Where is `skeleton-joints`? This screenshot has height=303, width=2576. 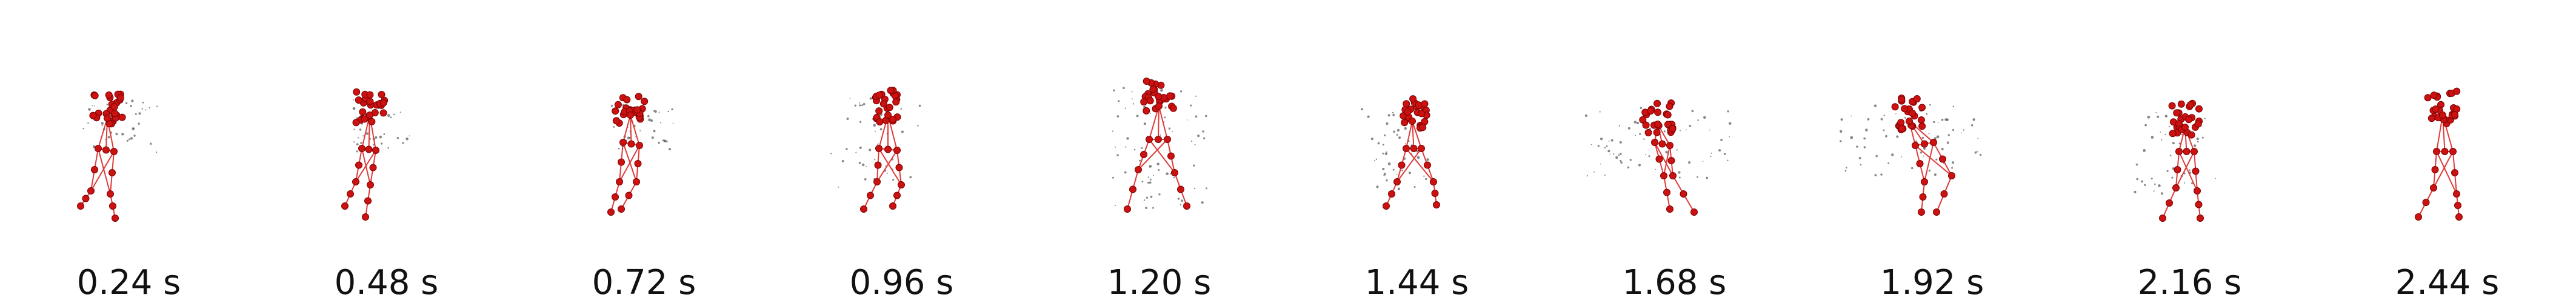
skeleton-joints is located at coordinates (2439, 154).